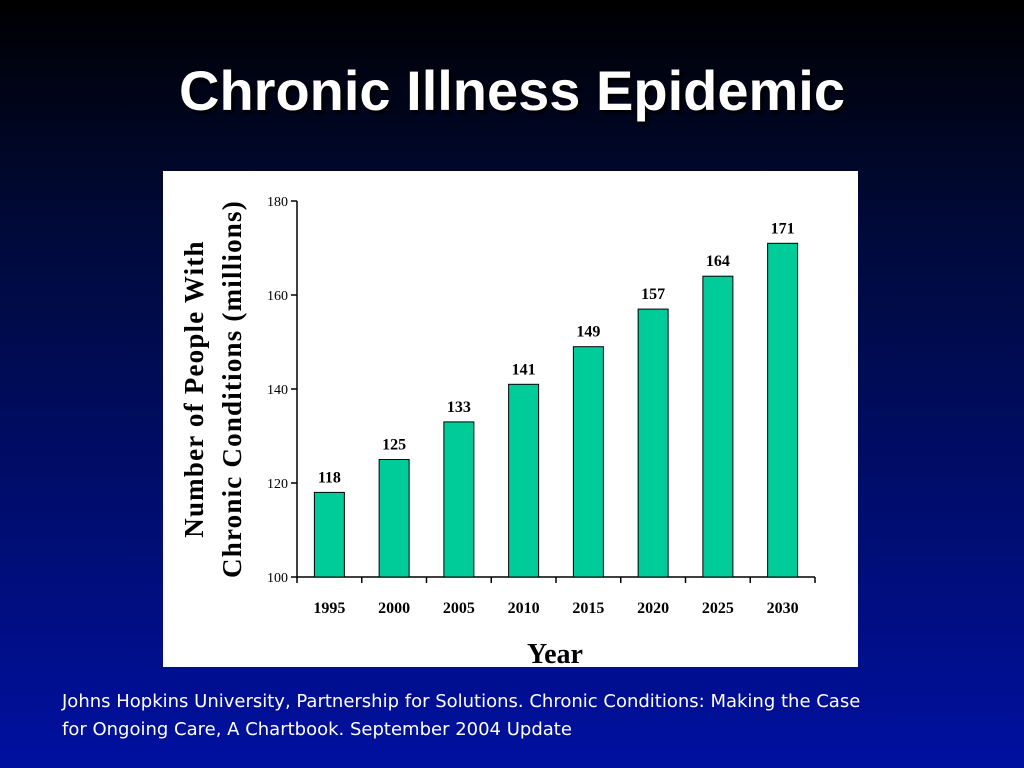  Describe the element at coordinates (653, 608) in the screenshot. I see `x-tick-label-2020: 2020` at that location.